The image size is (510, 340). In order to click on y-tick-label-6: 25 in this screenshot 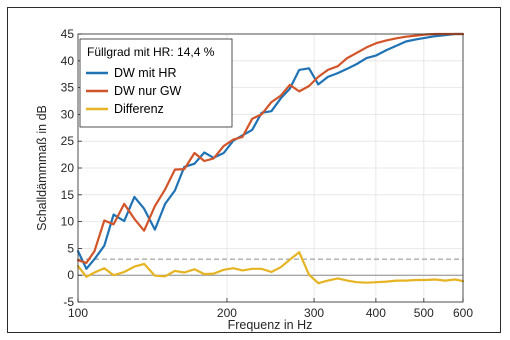, I will do `click(68, 141)`.